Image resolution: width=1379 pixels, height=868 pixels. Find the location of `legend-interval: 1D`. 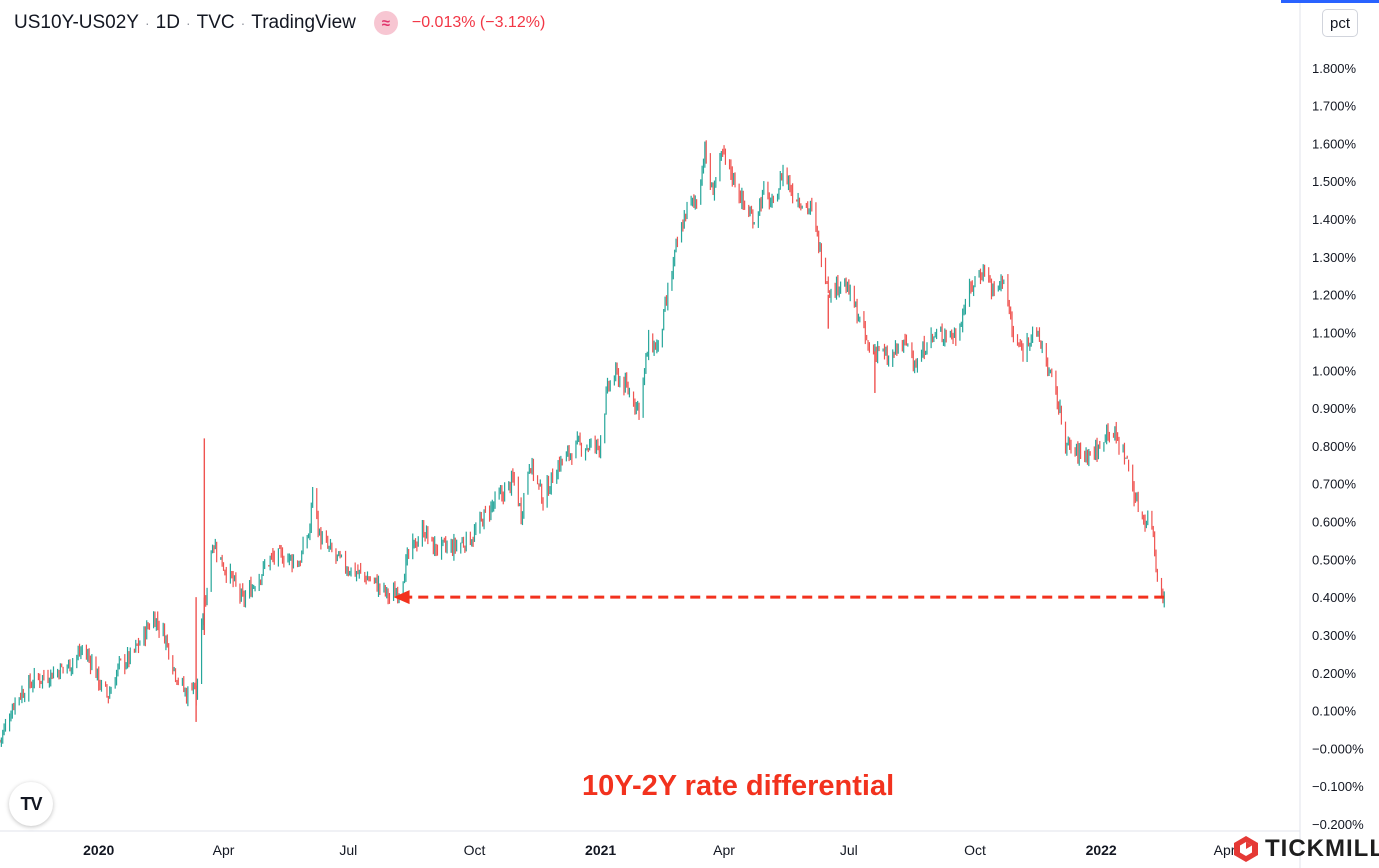

legend-interval: 1D is located at coordinates (167, 22).